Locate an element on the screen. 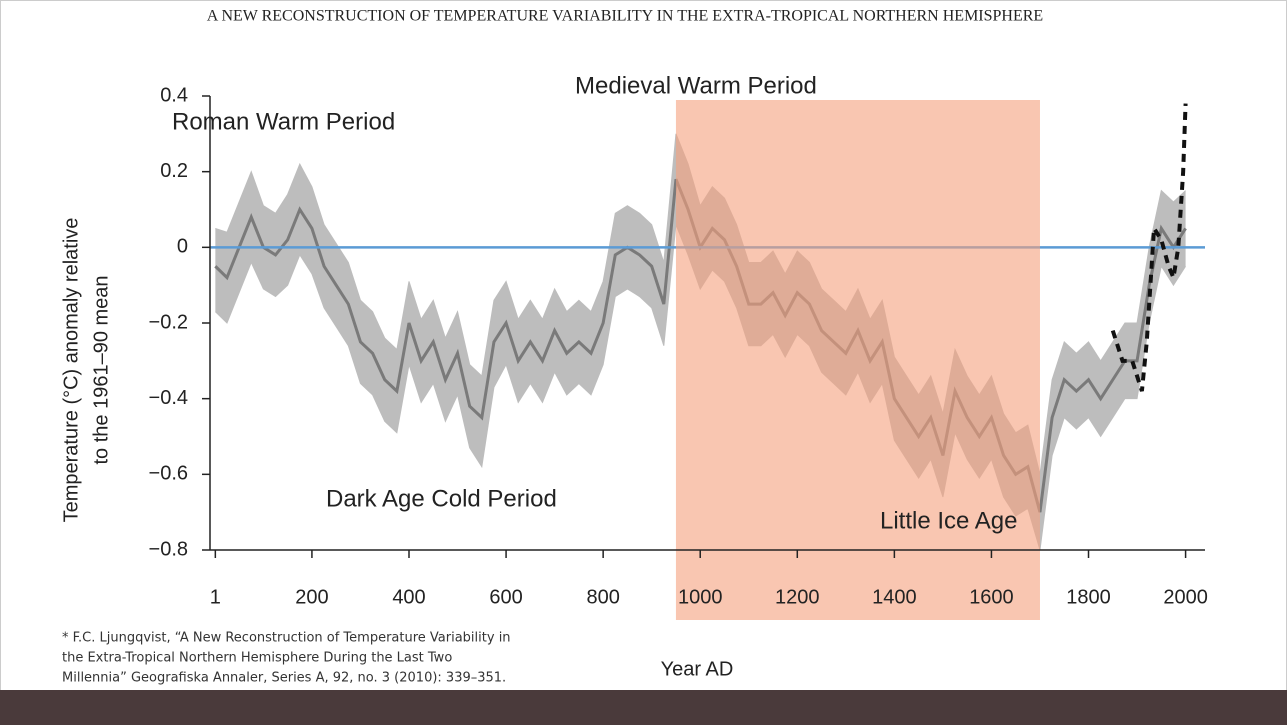 The image size is (1287, 725). y-tick-label: 0 is located at coordinates (182, 247).